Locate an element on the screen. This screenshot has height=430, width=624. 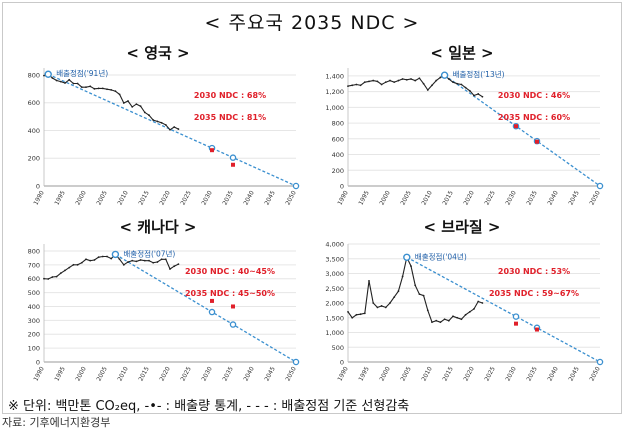
ndc-label: 2030 NDC : 40~45% is located at coordinates (230, 271).